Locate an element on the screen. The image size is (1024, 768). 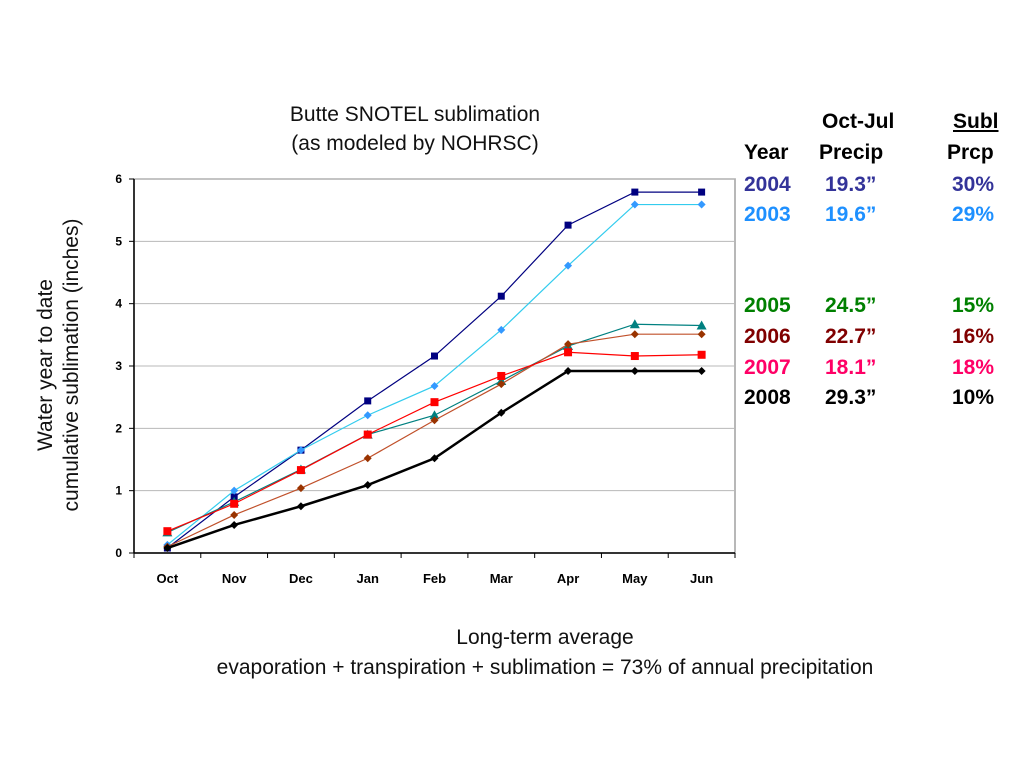
table-subl: 30% is located at coordinates (973, 184).